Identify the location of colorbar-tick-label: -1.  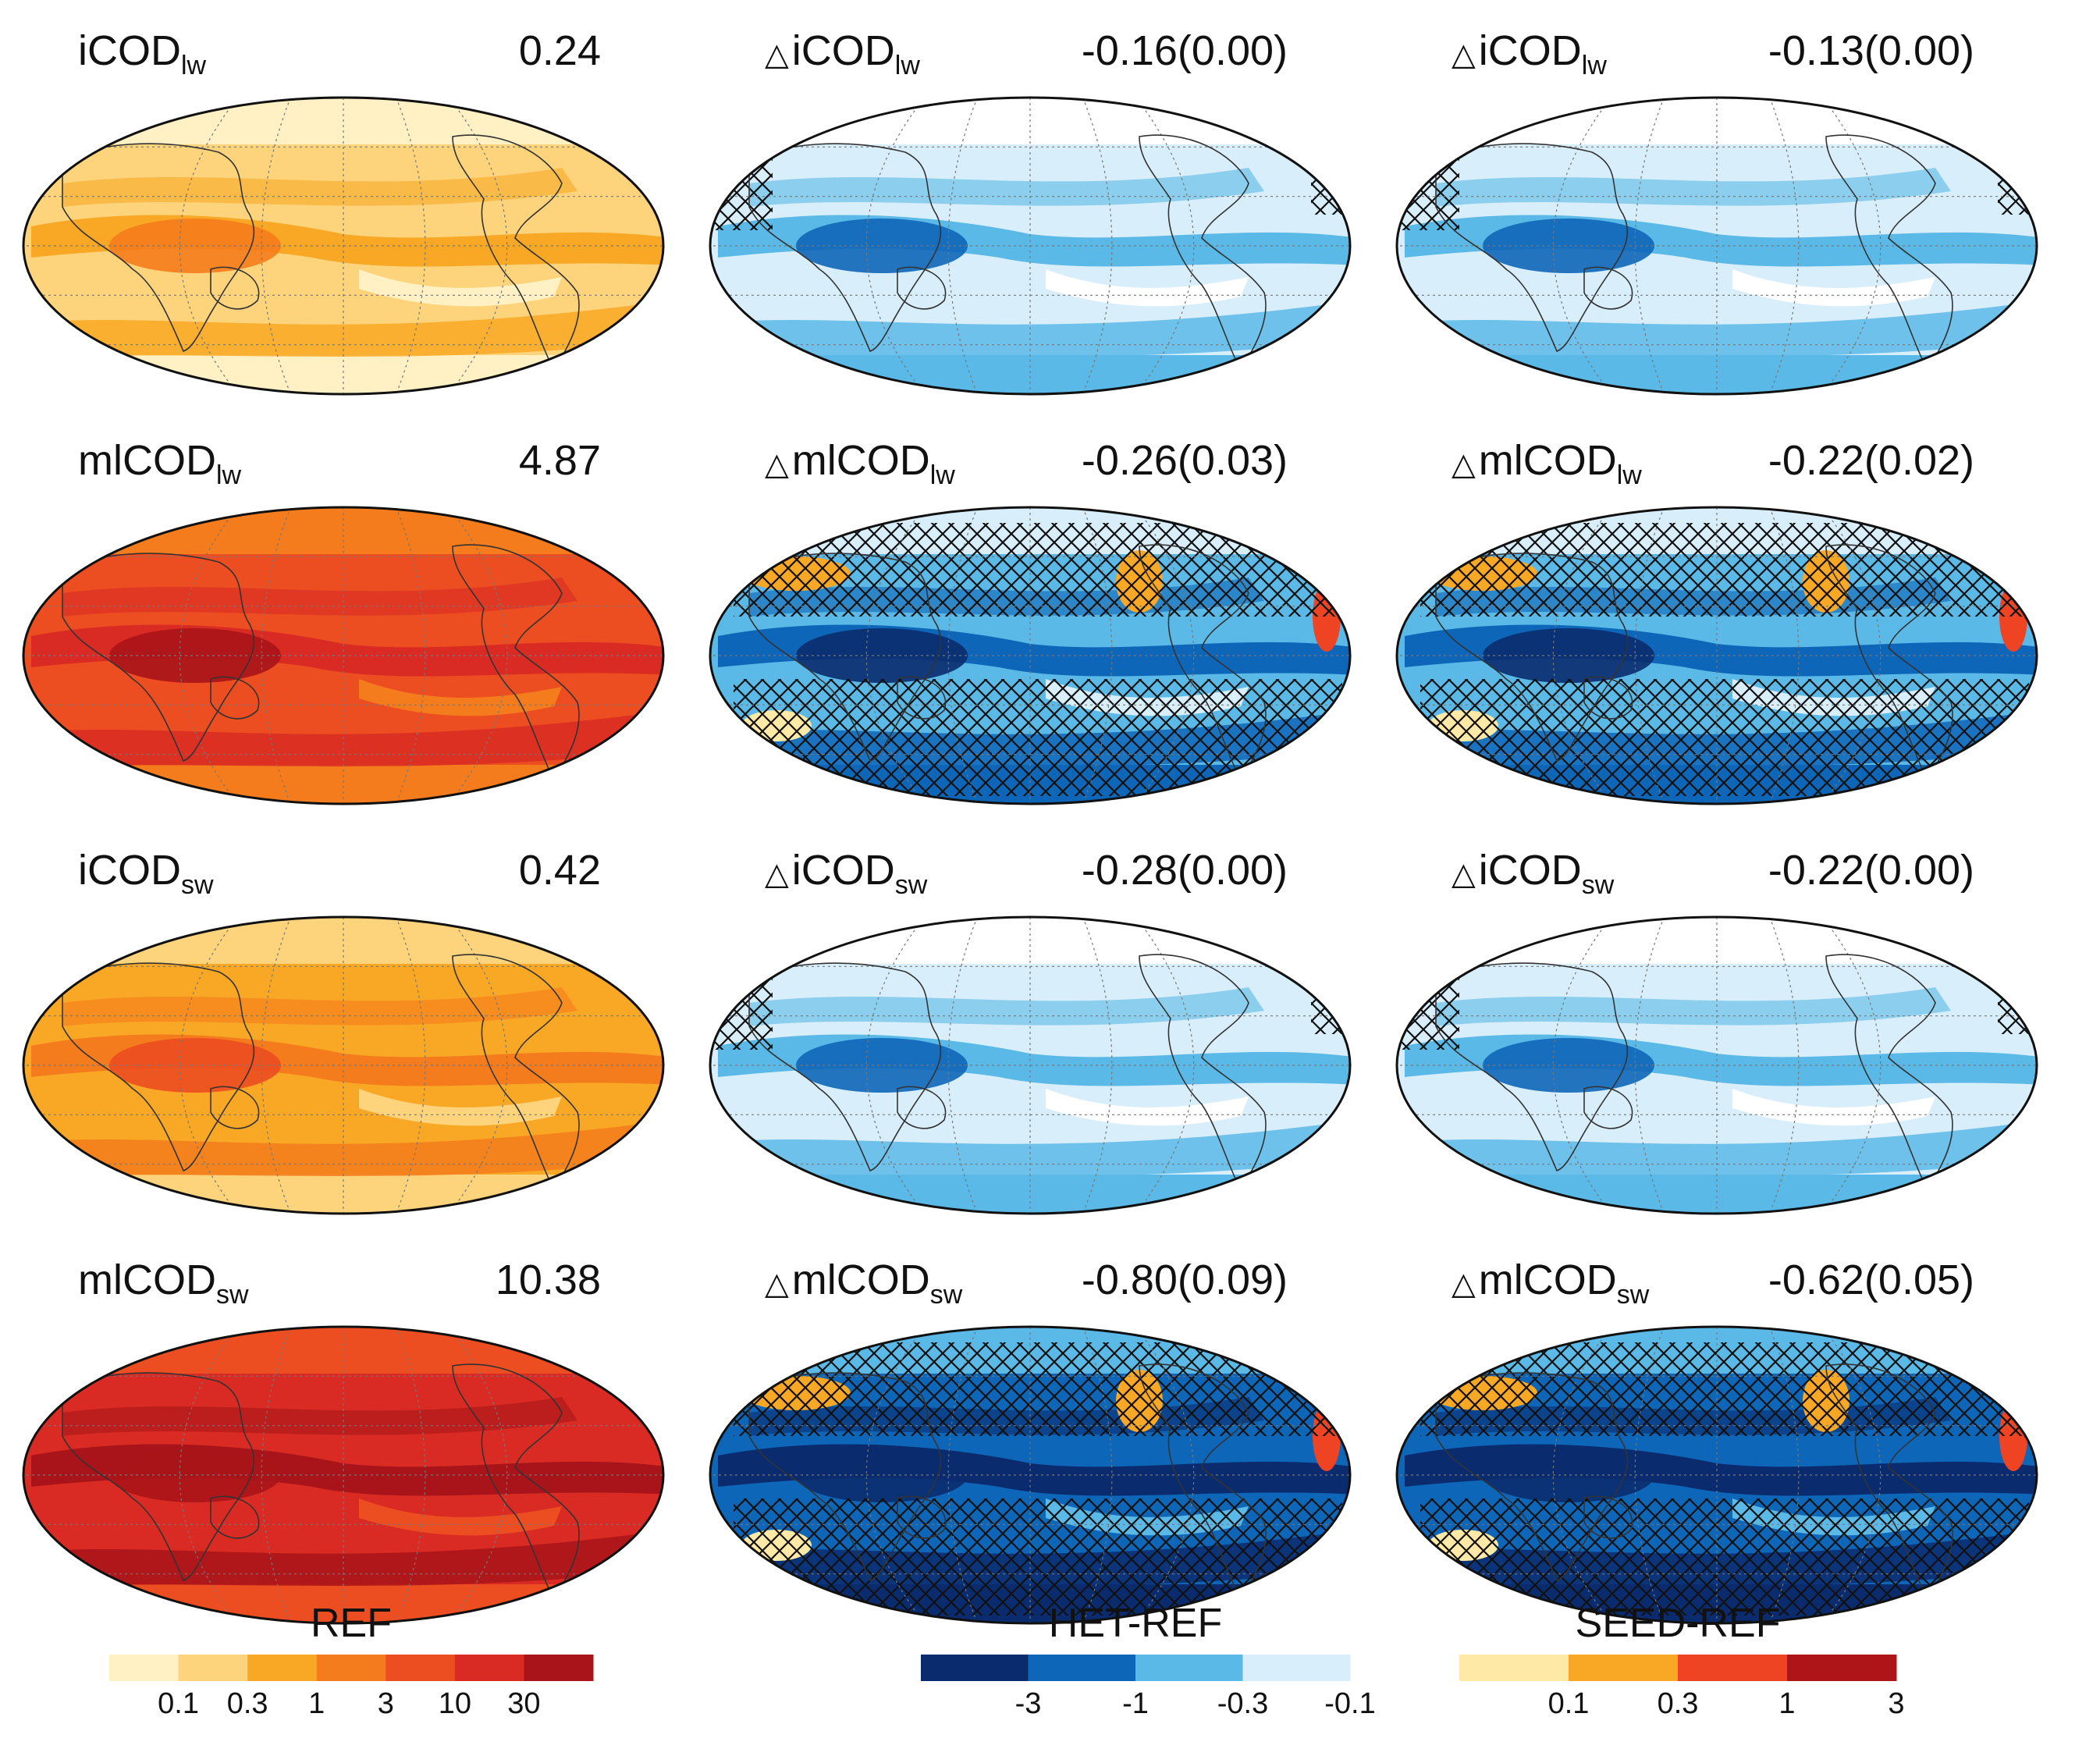
(1135, 1703).